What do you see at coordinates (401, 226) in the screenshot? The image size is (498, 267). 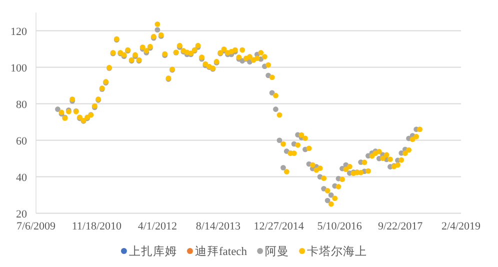 I see `x-tick-label: 9/22/2017` at bounding box center [401, 226].